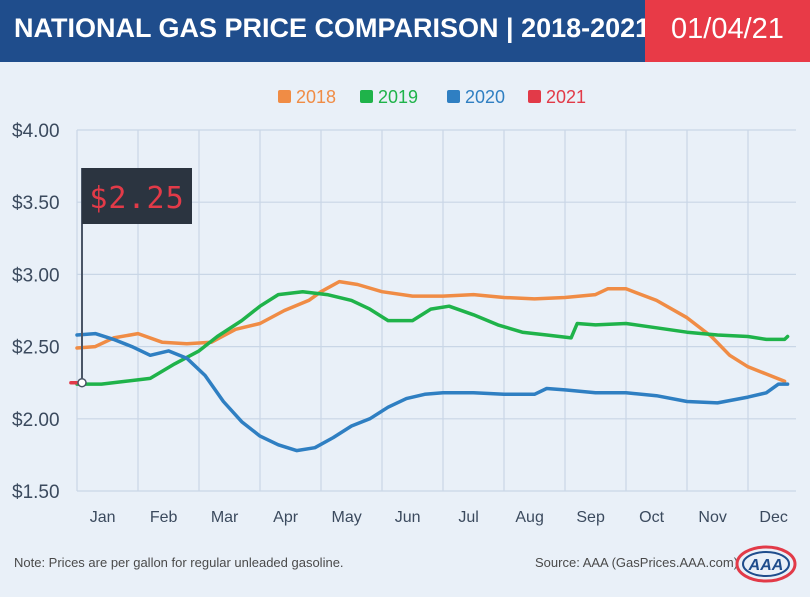  I want to click on svg-text: AAA, so click(766, 565).